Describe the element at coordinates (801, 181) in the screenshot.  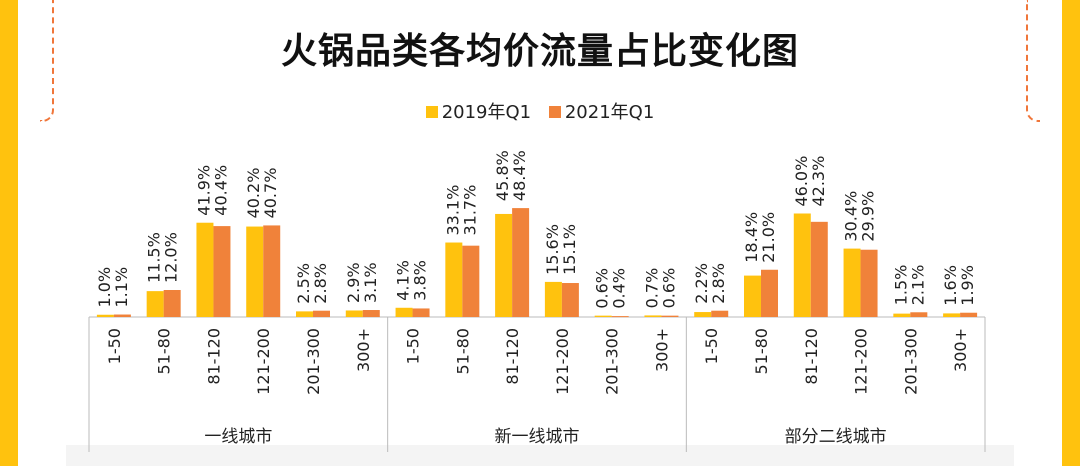
I see `data-label-2019: 46.0%` at that location.